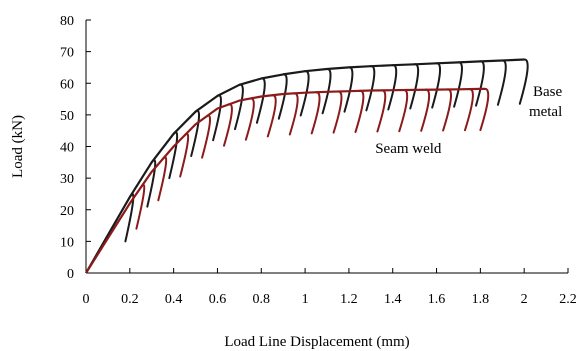 The width and height of the screenshot is (576, 351). I want to click on x-tick-label: 0.8, so click(262, 299).